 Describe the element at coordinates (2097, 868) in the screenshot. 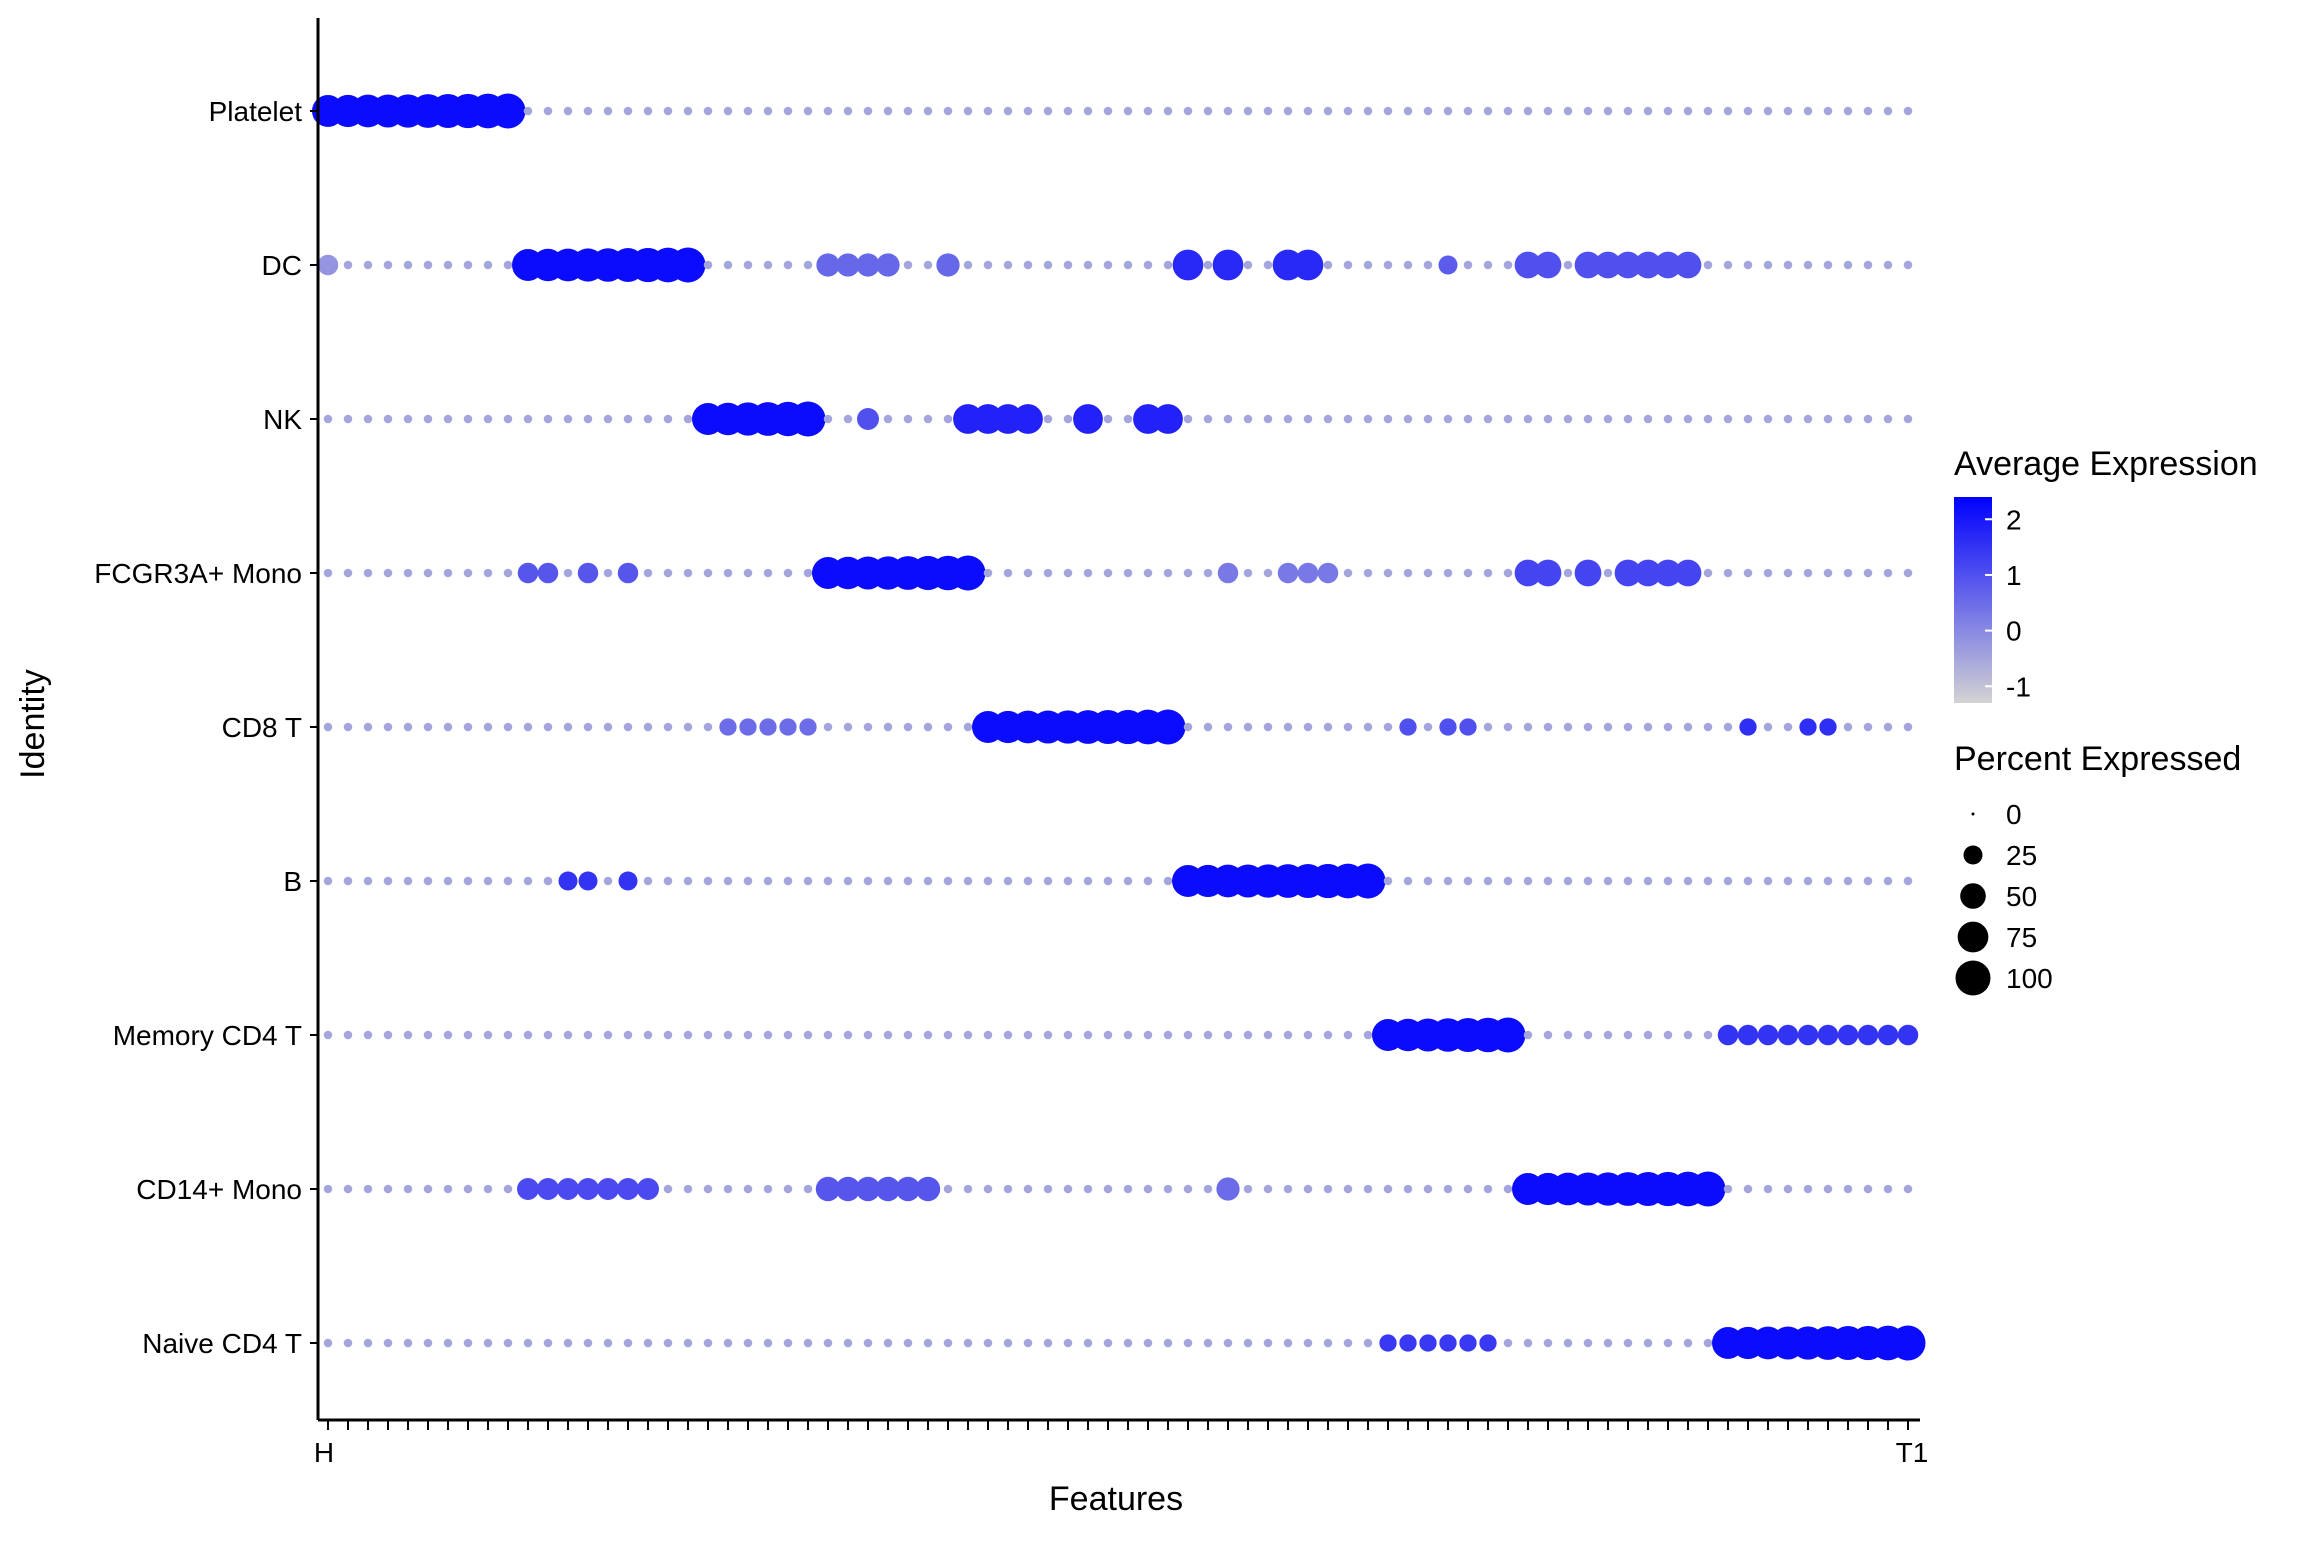

I see `legend-percent-expressed: Percent Expressed 0 25 50 75 100` at that location.